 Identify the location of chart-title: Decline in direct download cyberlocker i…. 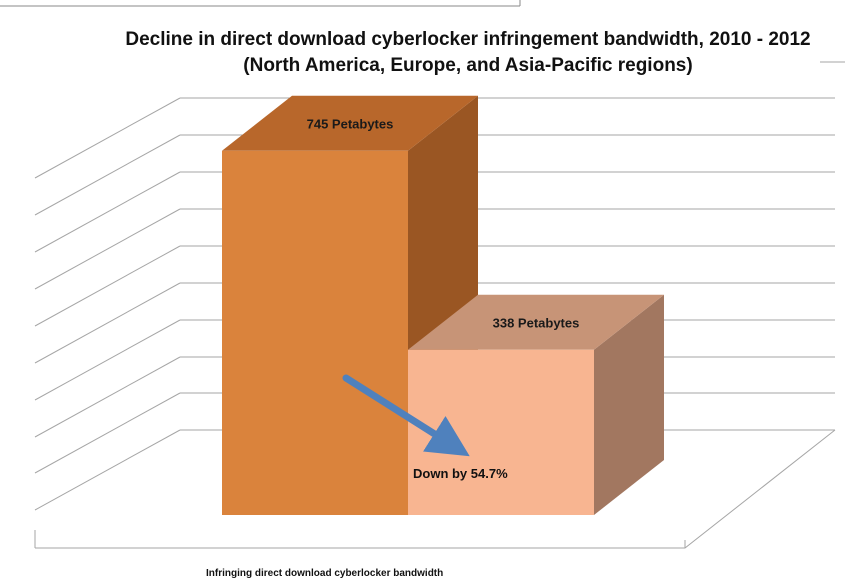
(467, 39).